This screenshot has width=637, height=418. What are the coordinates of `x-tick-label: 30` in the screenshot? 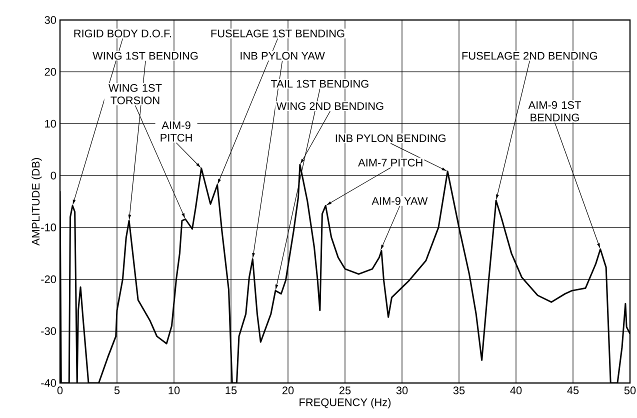 It's located at (402, 390).